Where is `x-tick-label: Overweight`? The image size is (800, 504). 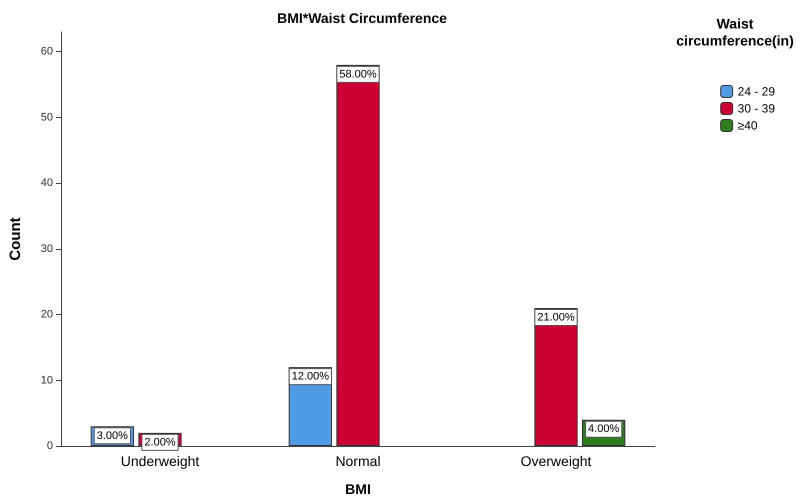
x-tick-label: Overweight is located at coordinates (556, 461).